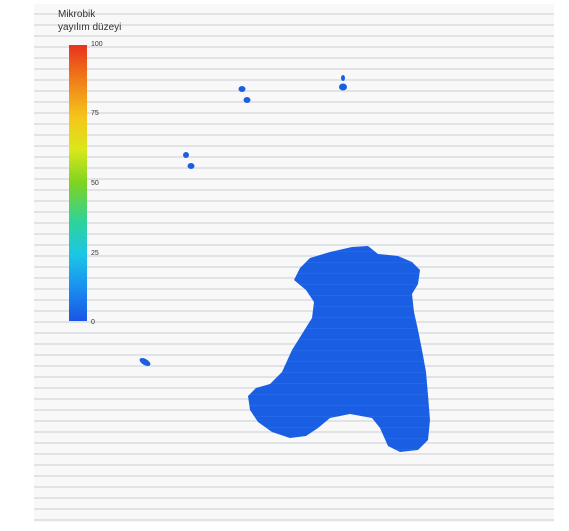 The width and height of the screenshot is (569, 531). What do you see at coordinates (89, 21) in the screenshot?
I see `legend-title: Mikrobik yayılım düzeyi` at bounding box center [89, 21].